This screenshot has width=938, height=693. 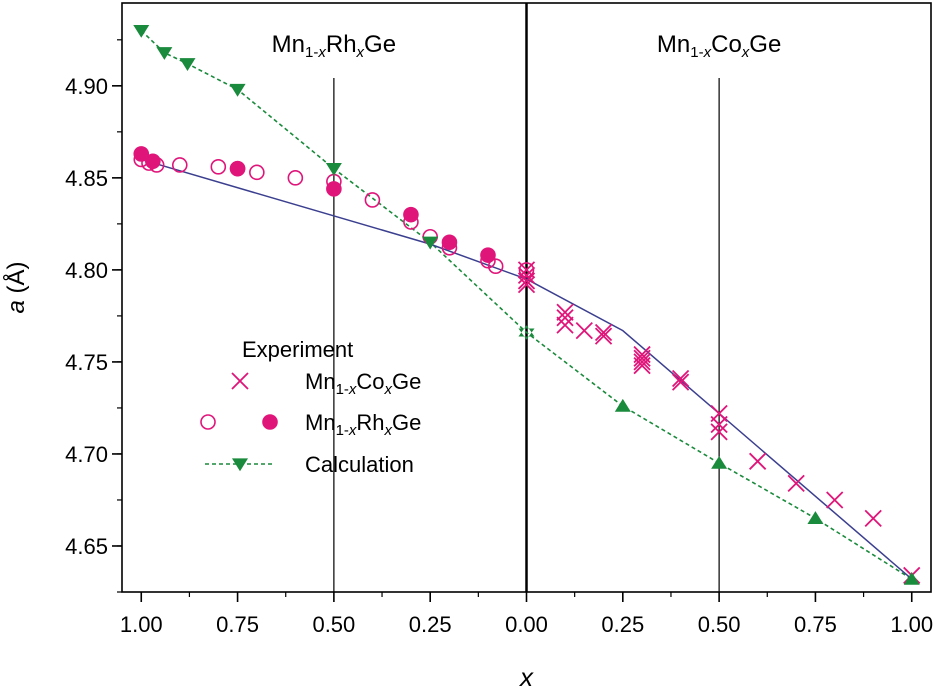 I want to click on legend-entry-co: Mn1-xCoxGe, so click(x=363, y=383).